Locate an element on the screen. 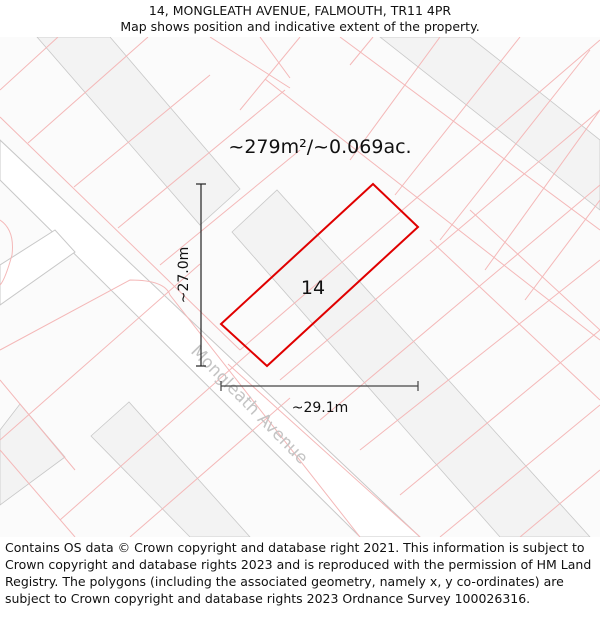  property-boundary is located at coordinates (319, 275).